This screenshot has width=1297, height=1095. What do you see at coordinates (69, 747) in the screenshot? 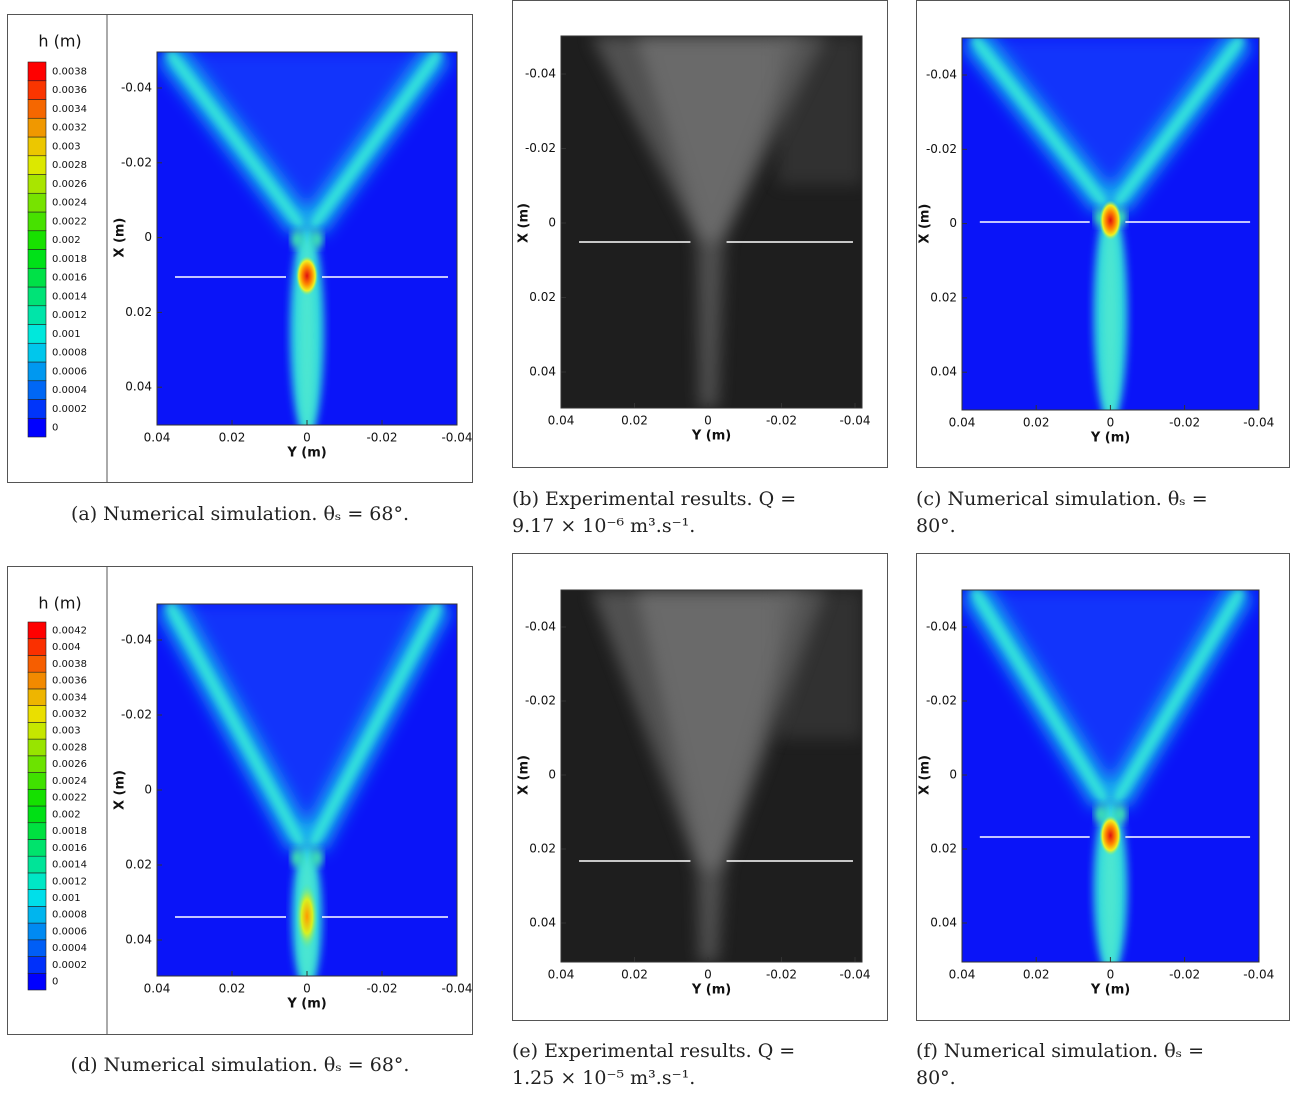
I see `colorbar-label: 0.0028` at bounding box center [69, 747].